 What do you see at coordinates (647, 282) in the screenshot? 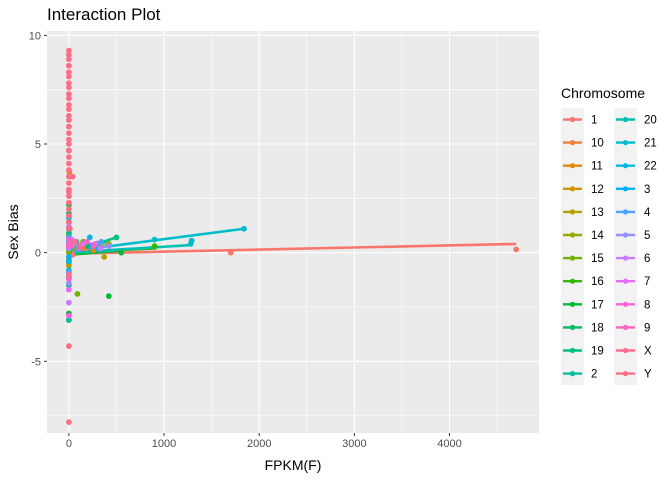
I see `legend-label-chr-7: 7` at bounding box center [647, 282].